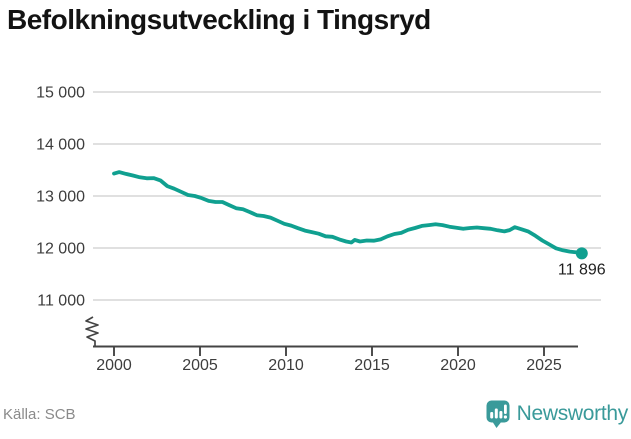 The height and width of the screenshot is (439, 631). What do you see at coordinates (114, 365) in the screenshot?
I see `x-tick-label: 2000` at bounding box center [114, 365].